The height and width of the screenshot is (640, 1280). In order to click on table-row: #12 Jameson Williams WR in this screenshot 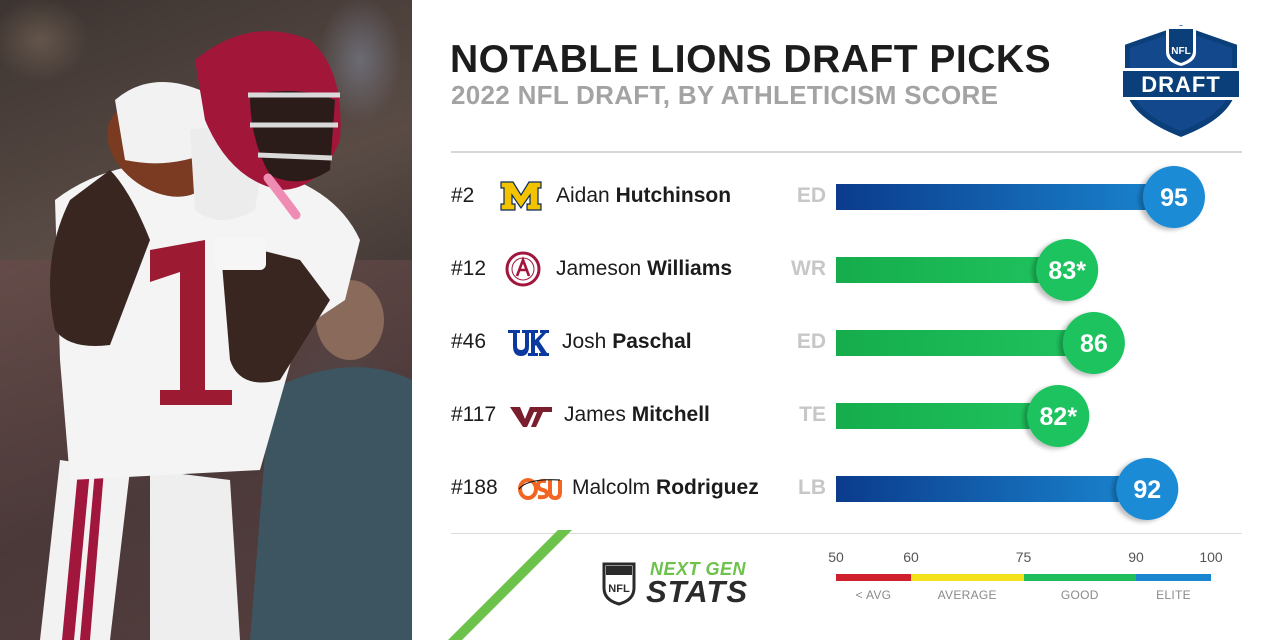, I will do `click(640, 269)`.